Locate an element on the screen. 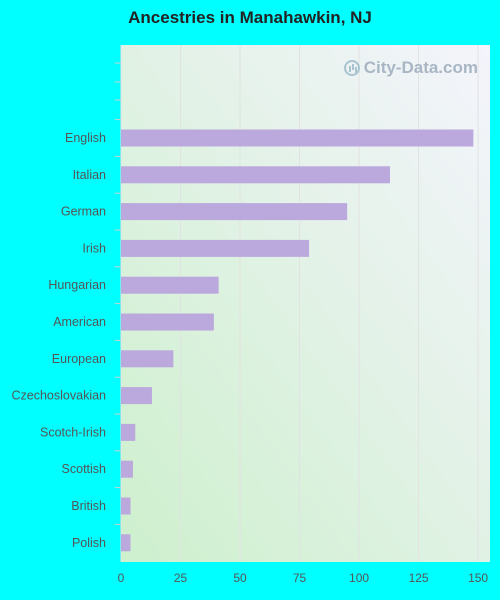 The height and width of the screenshot is (600, 500). watermark: City-Data.com is located at coordinates (410, 68).